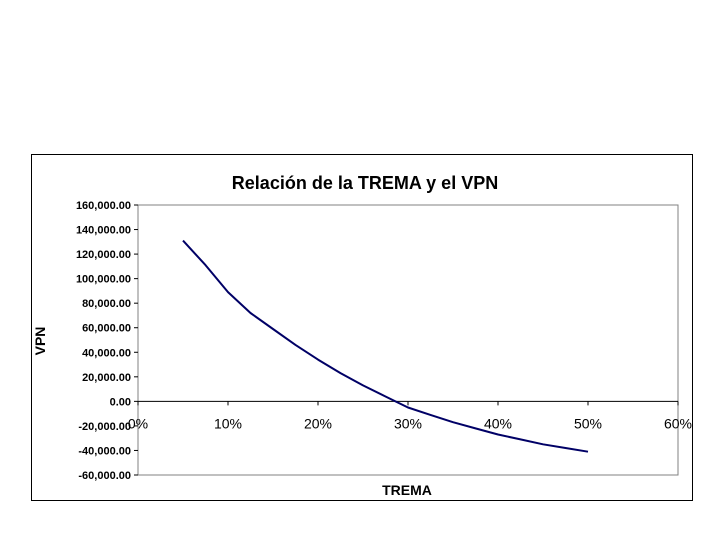 This screenshot has width=720, height=540. What do you see at coordinates (103, 280) in the screenshot?
I see `y-tick-label: 100,000.00` at bounding box center [103, 280].